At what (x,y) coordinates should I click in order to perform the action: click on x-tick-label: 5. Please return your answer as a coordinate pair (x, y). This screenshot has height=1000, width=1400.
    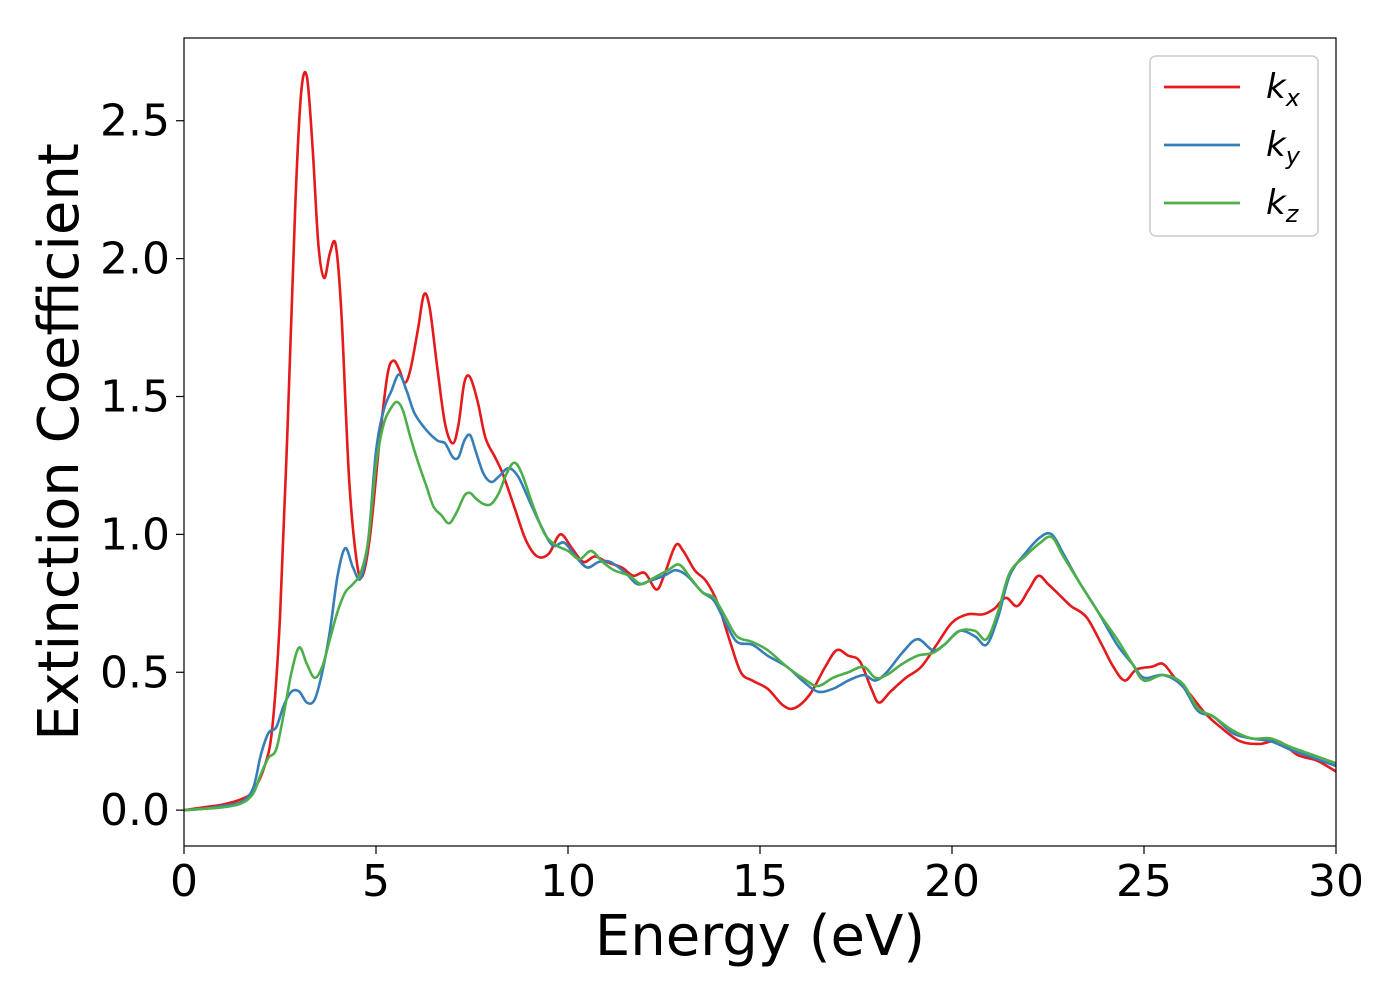
    Looking at the image, I should click on (376, 881).